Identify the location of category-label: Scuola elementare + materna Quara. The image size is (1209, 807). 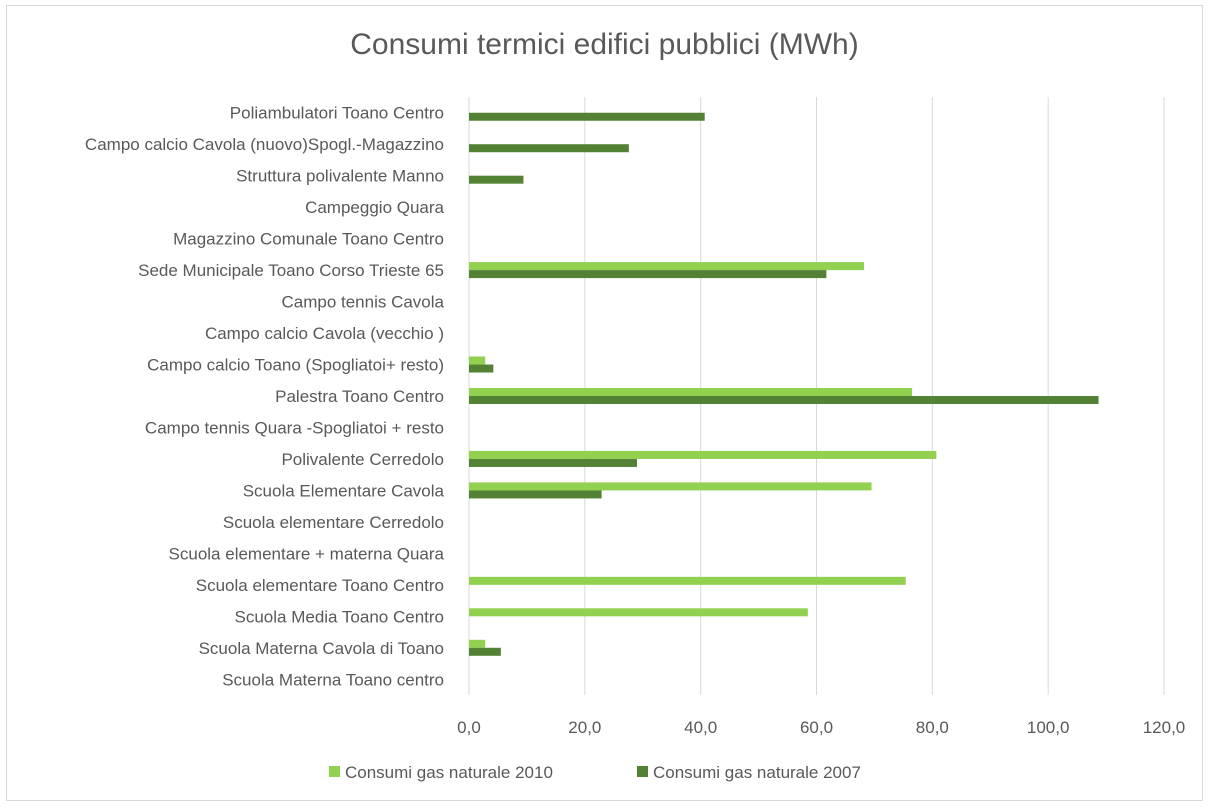
(307, 553).